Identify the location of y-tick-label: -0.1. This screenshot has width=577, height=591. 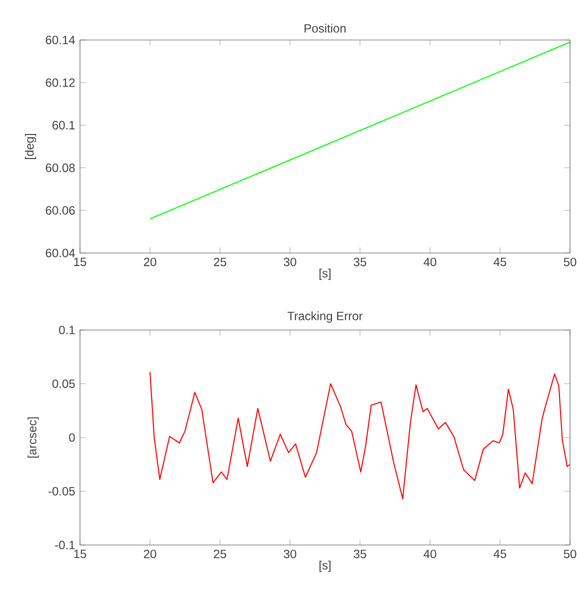
(65, 545).